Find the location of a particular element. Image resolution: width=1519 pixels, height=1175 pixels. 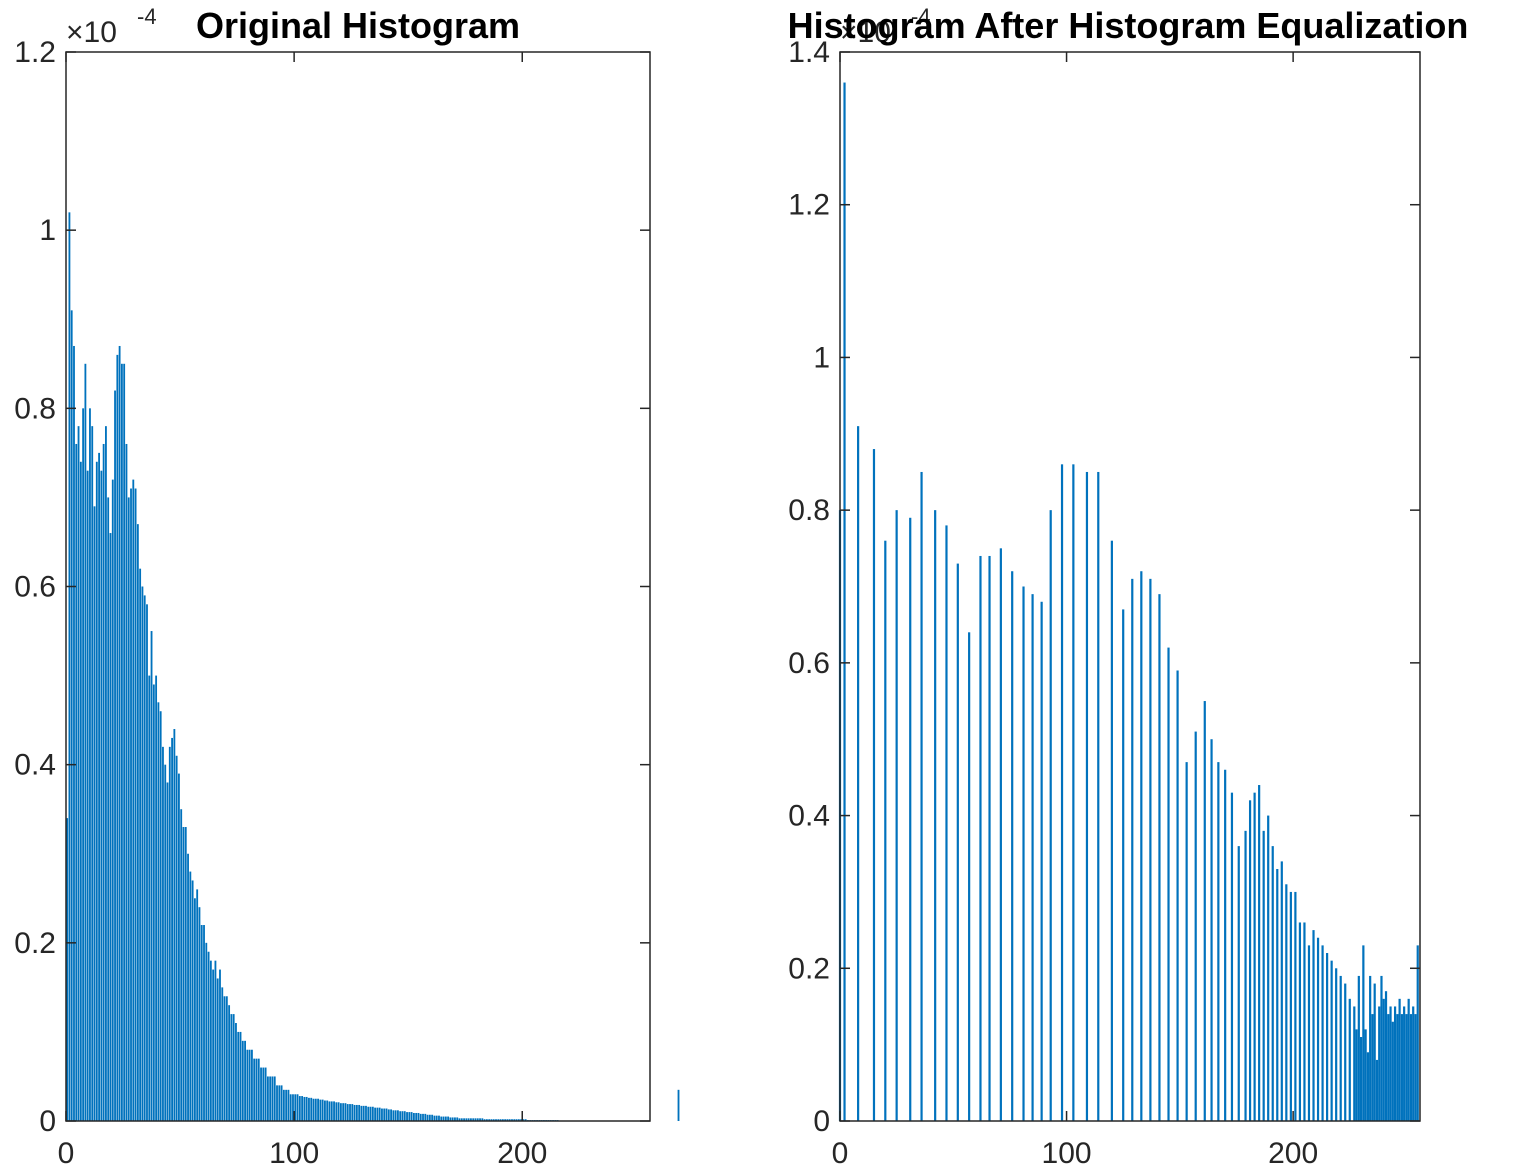

x-tick-label: 0 is located at coordinates (840, 1153).